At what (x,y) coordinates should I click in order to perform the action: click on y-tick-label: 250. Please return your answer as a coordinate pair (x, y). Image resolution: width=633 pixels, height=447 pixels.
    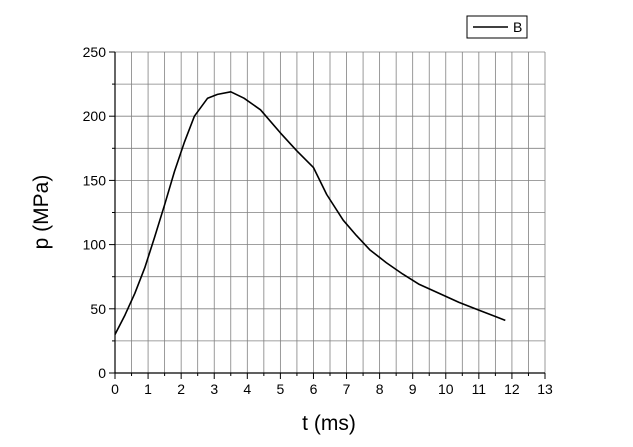
    Looking at the image, I should click on (95, 52).